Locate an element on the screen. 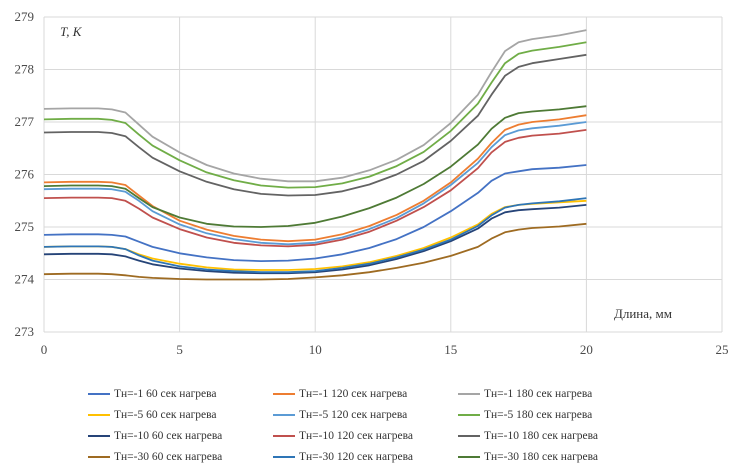 The width and height of the screenshot is (733, 469). y-axis-label: T, K is located at coordinates (71, 31).